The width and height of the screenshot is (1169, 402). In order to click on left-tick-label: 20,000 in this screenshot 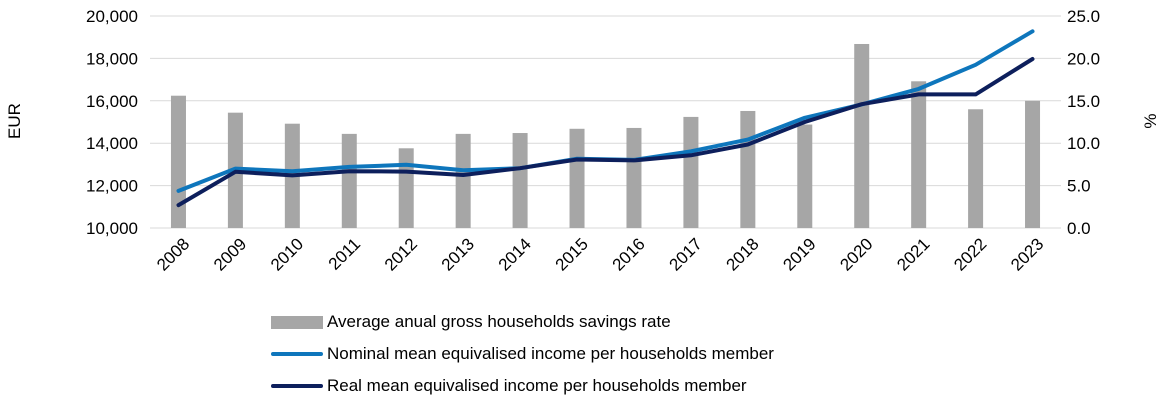, I will do `click(112, 16)`.